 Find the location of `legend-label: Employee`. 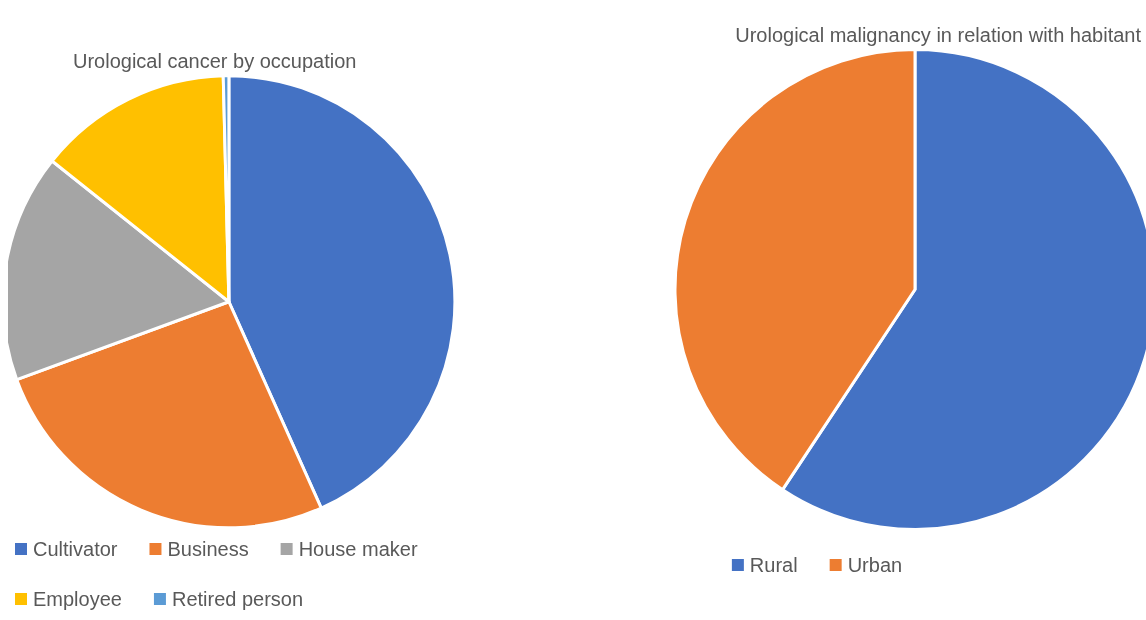

legend-label: Employee is located at coordinates (77, 599).